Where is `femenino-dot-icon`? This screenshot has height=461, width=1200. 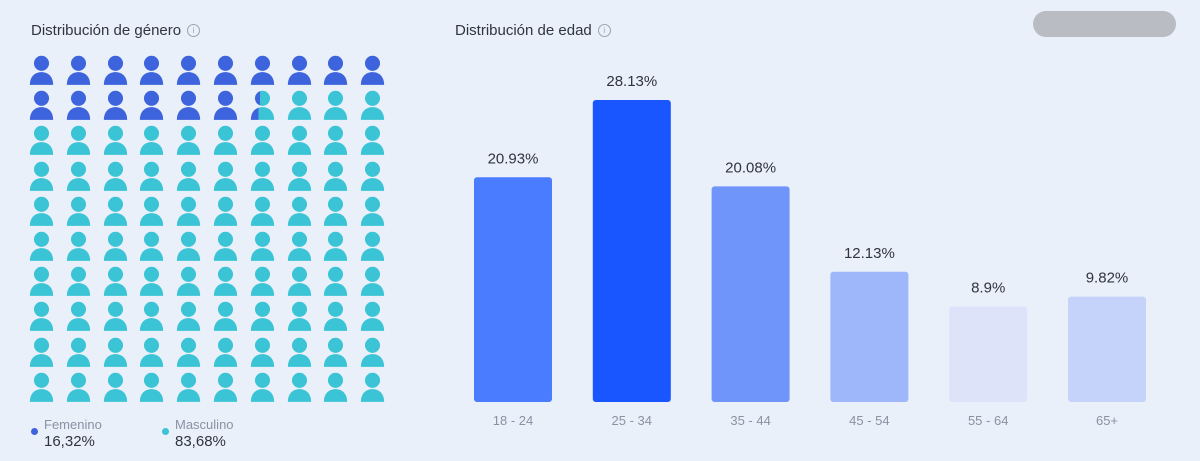
femenino-dot-icon is located at coordinates (34, 431).